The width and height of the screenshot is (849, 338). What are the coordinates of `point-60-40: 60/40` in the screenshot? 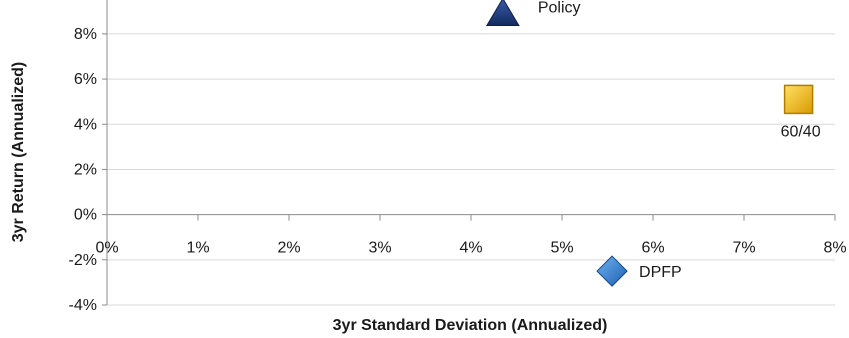 It's located at (801, 112).